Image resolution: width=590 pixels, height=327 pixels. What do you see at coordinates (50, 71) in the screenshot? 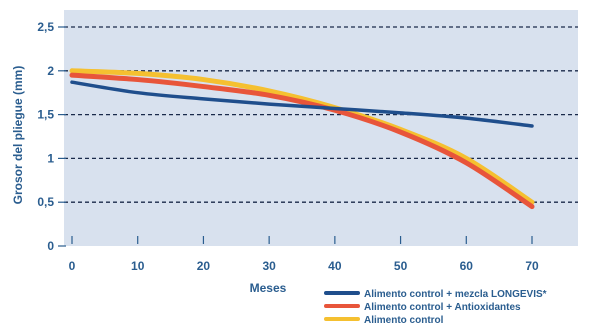
I see `y-tick-label: 2` at bounding box center [50, 71].